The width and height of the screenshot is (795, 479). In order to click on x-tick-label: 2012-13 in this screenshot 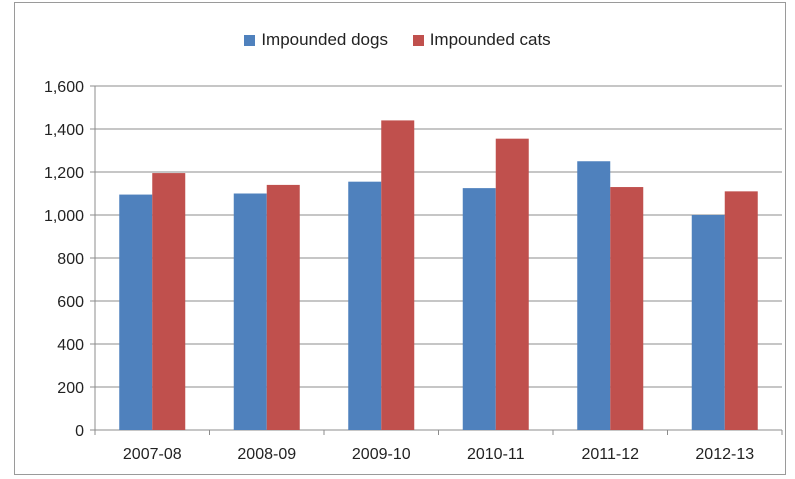, I will do `click(724, 454)`.